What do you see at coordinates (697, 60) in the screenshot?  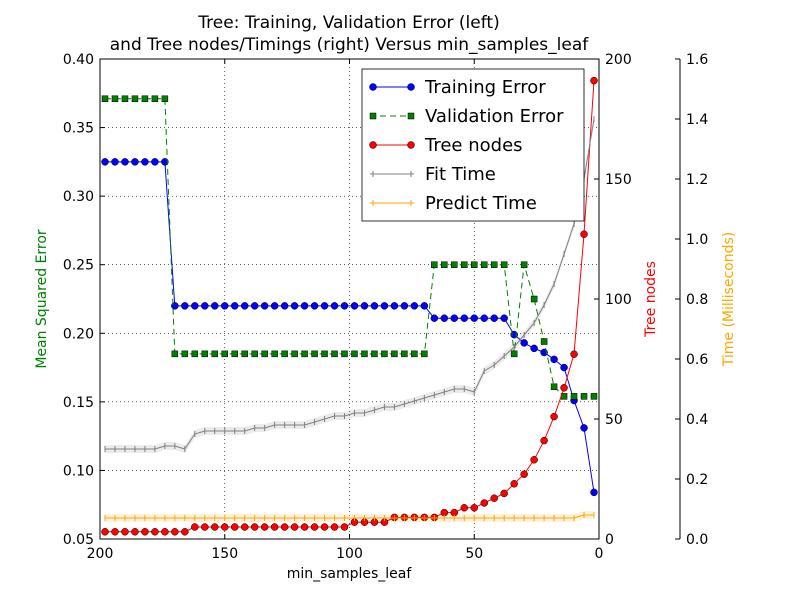 I see `y-time-tick-label: 1.6` at bounding box center [697, 60].